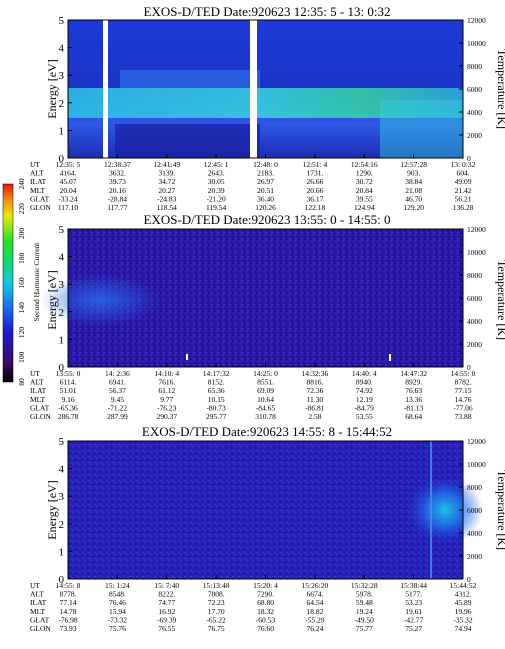 This screenshot has width=505, height=649. I want to click on panel-2-y2label: Temperature [K], so click(500, 300).